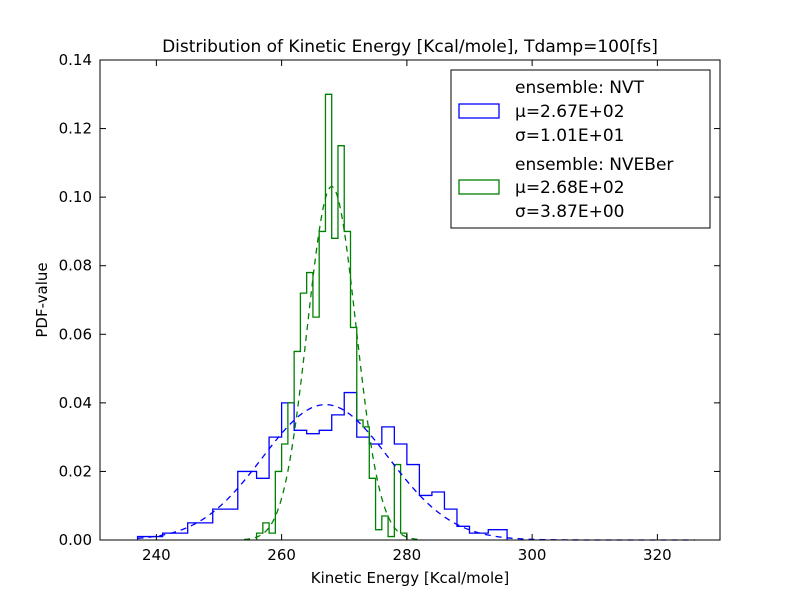 The height and width of the screenshot is (600, 800). What do you see at coordinates (281, 555) in the screenshot?
I see `x-tick-label: 260` at bounding box center [281, 555].